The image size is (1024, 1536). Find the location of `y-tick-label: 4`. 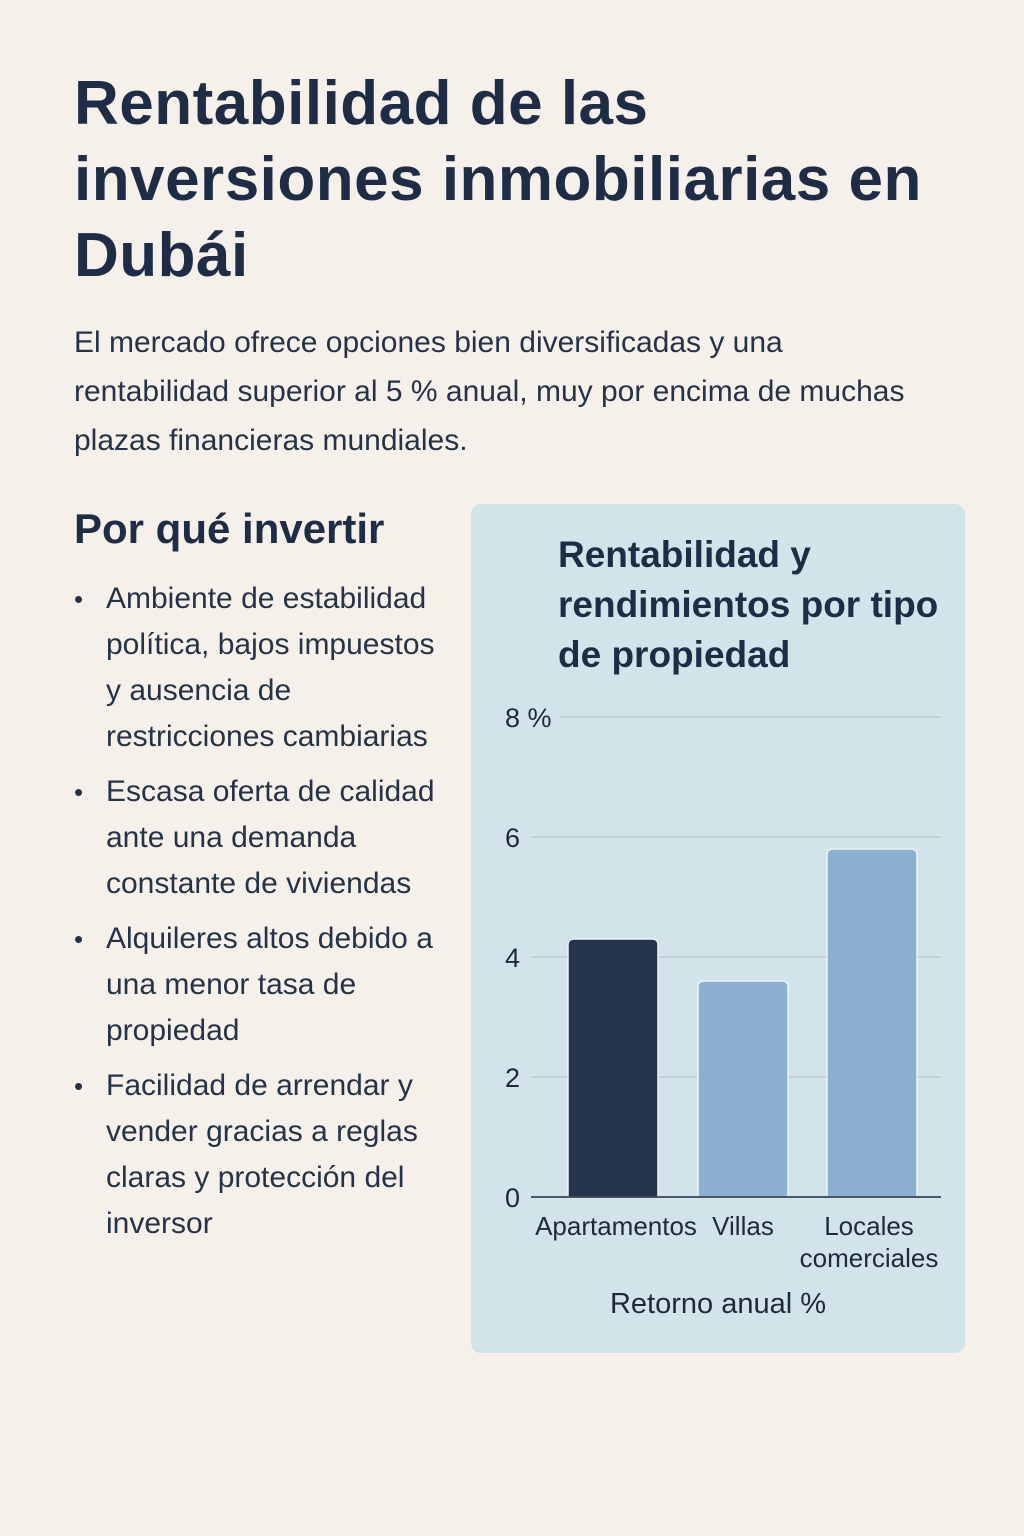

y-tick-label: 4 is located at coordinates (512, 958).